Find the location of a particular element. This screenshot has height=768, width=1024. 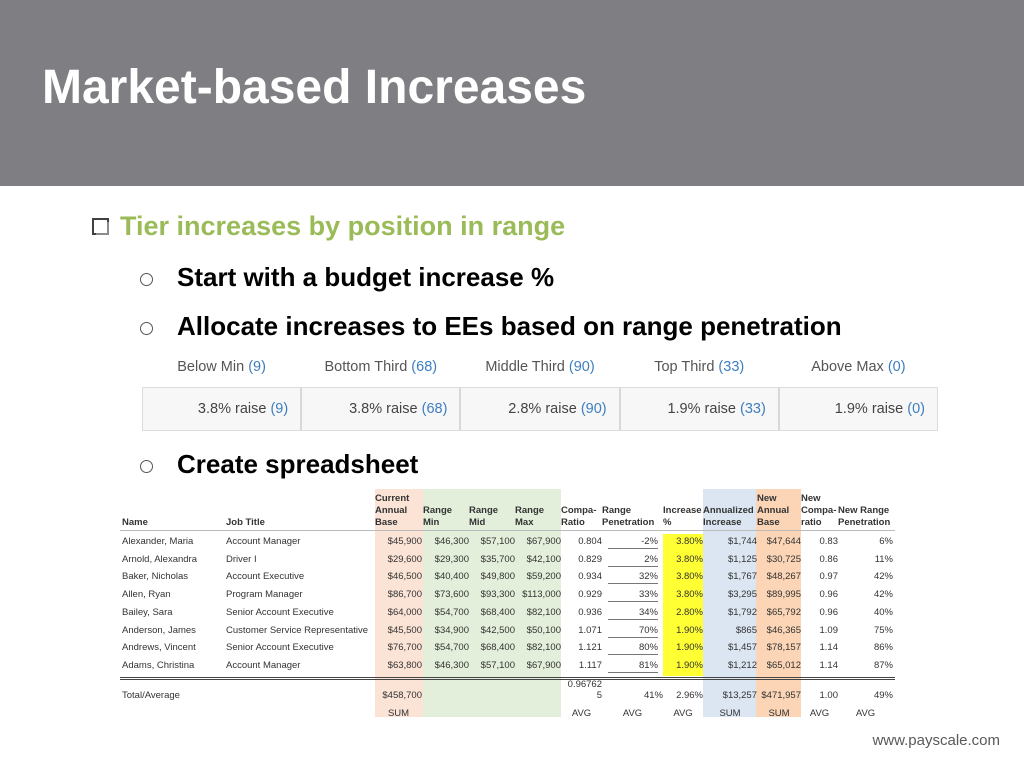

column-header: Base is located at coordinates (386, 522).